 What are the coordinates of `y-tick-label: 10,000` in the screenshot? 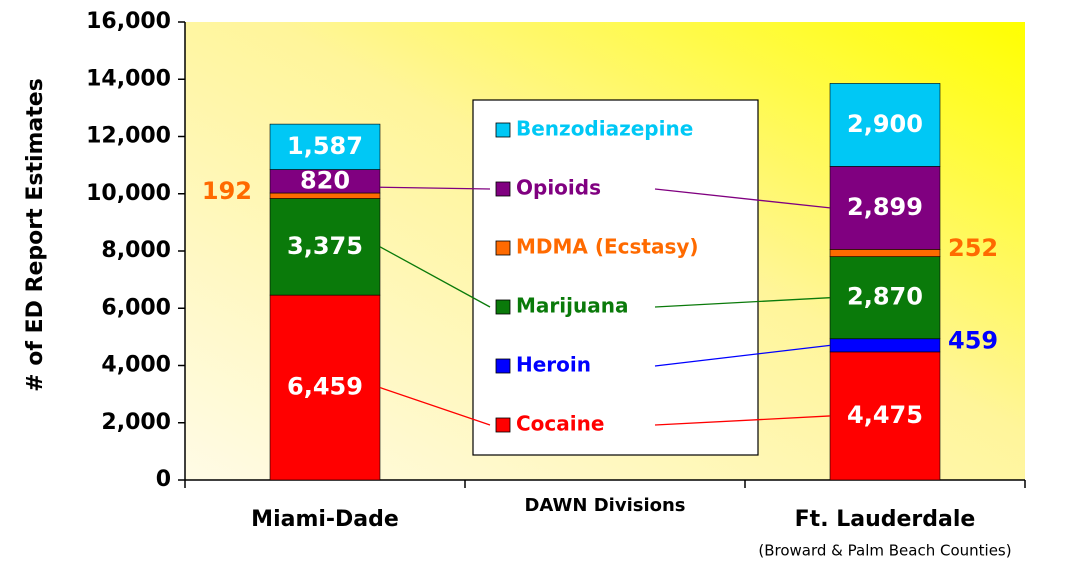 It's located at (128, 193).